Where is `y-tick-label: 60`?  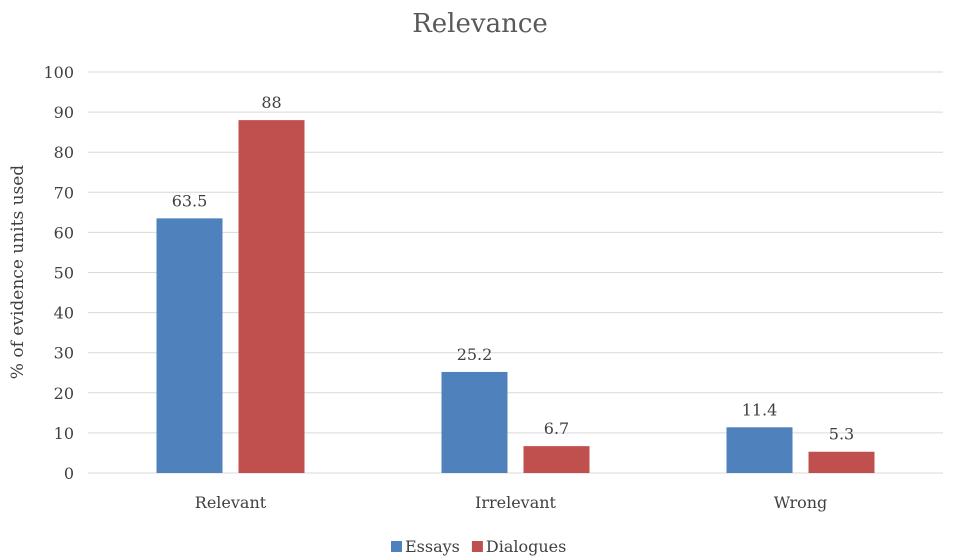
y-tick-label: 60 is located at coordinates (64, 232).